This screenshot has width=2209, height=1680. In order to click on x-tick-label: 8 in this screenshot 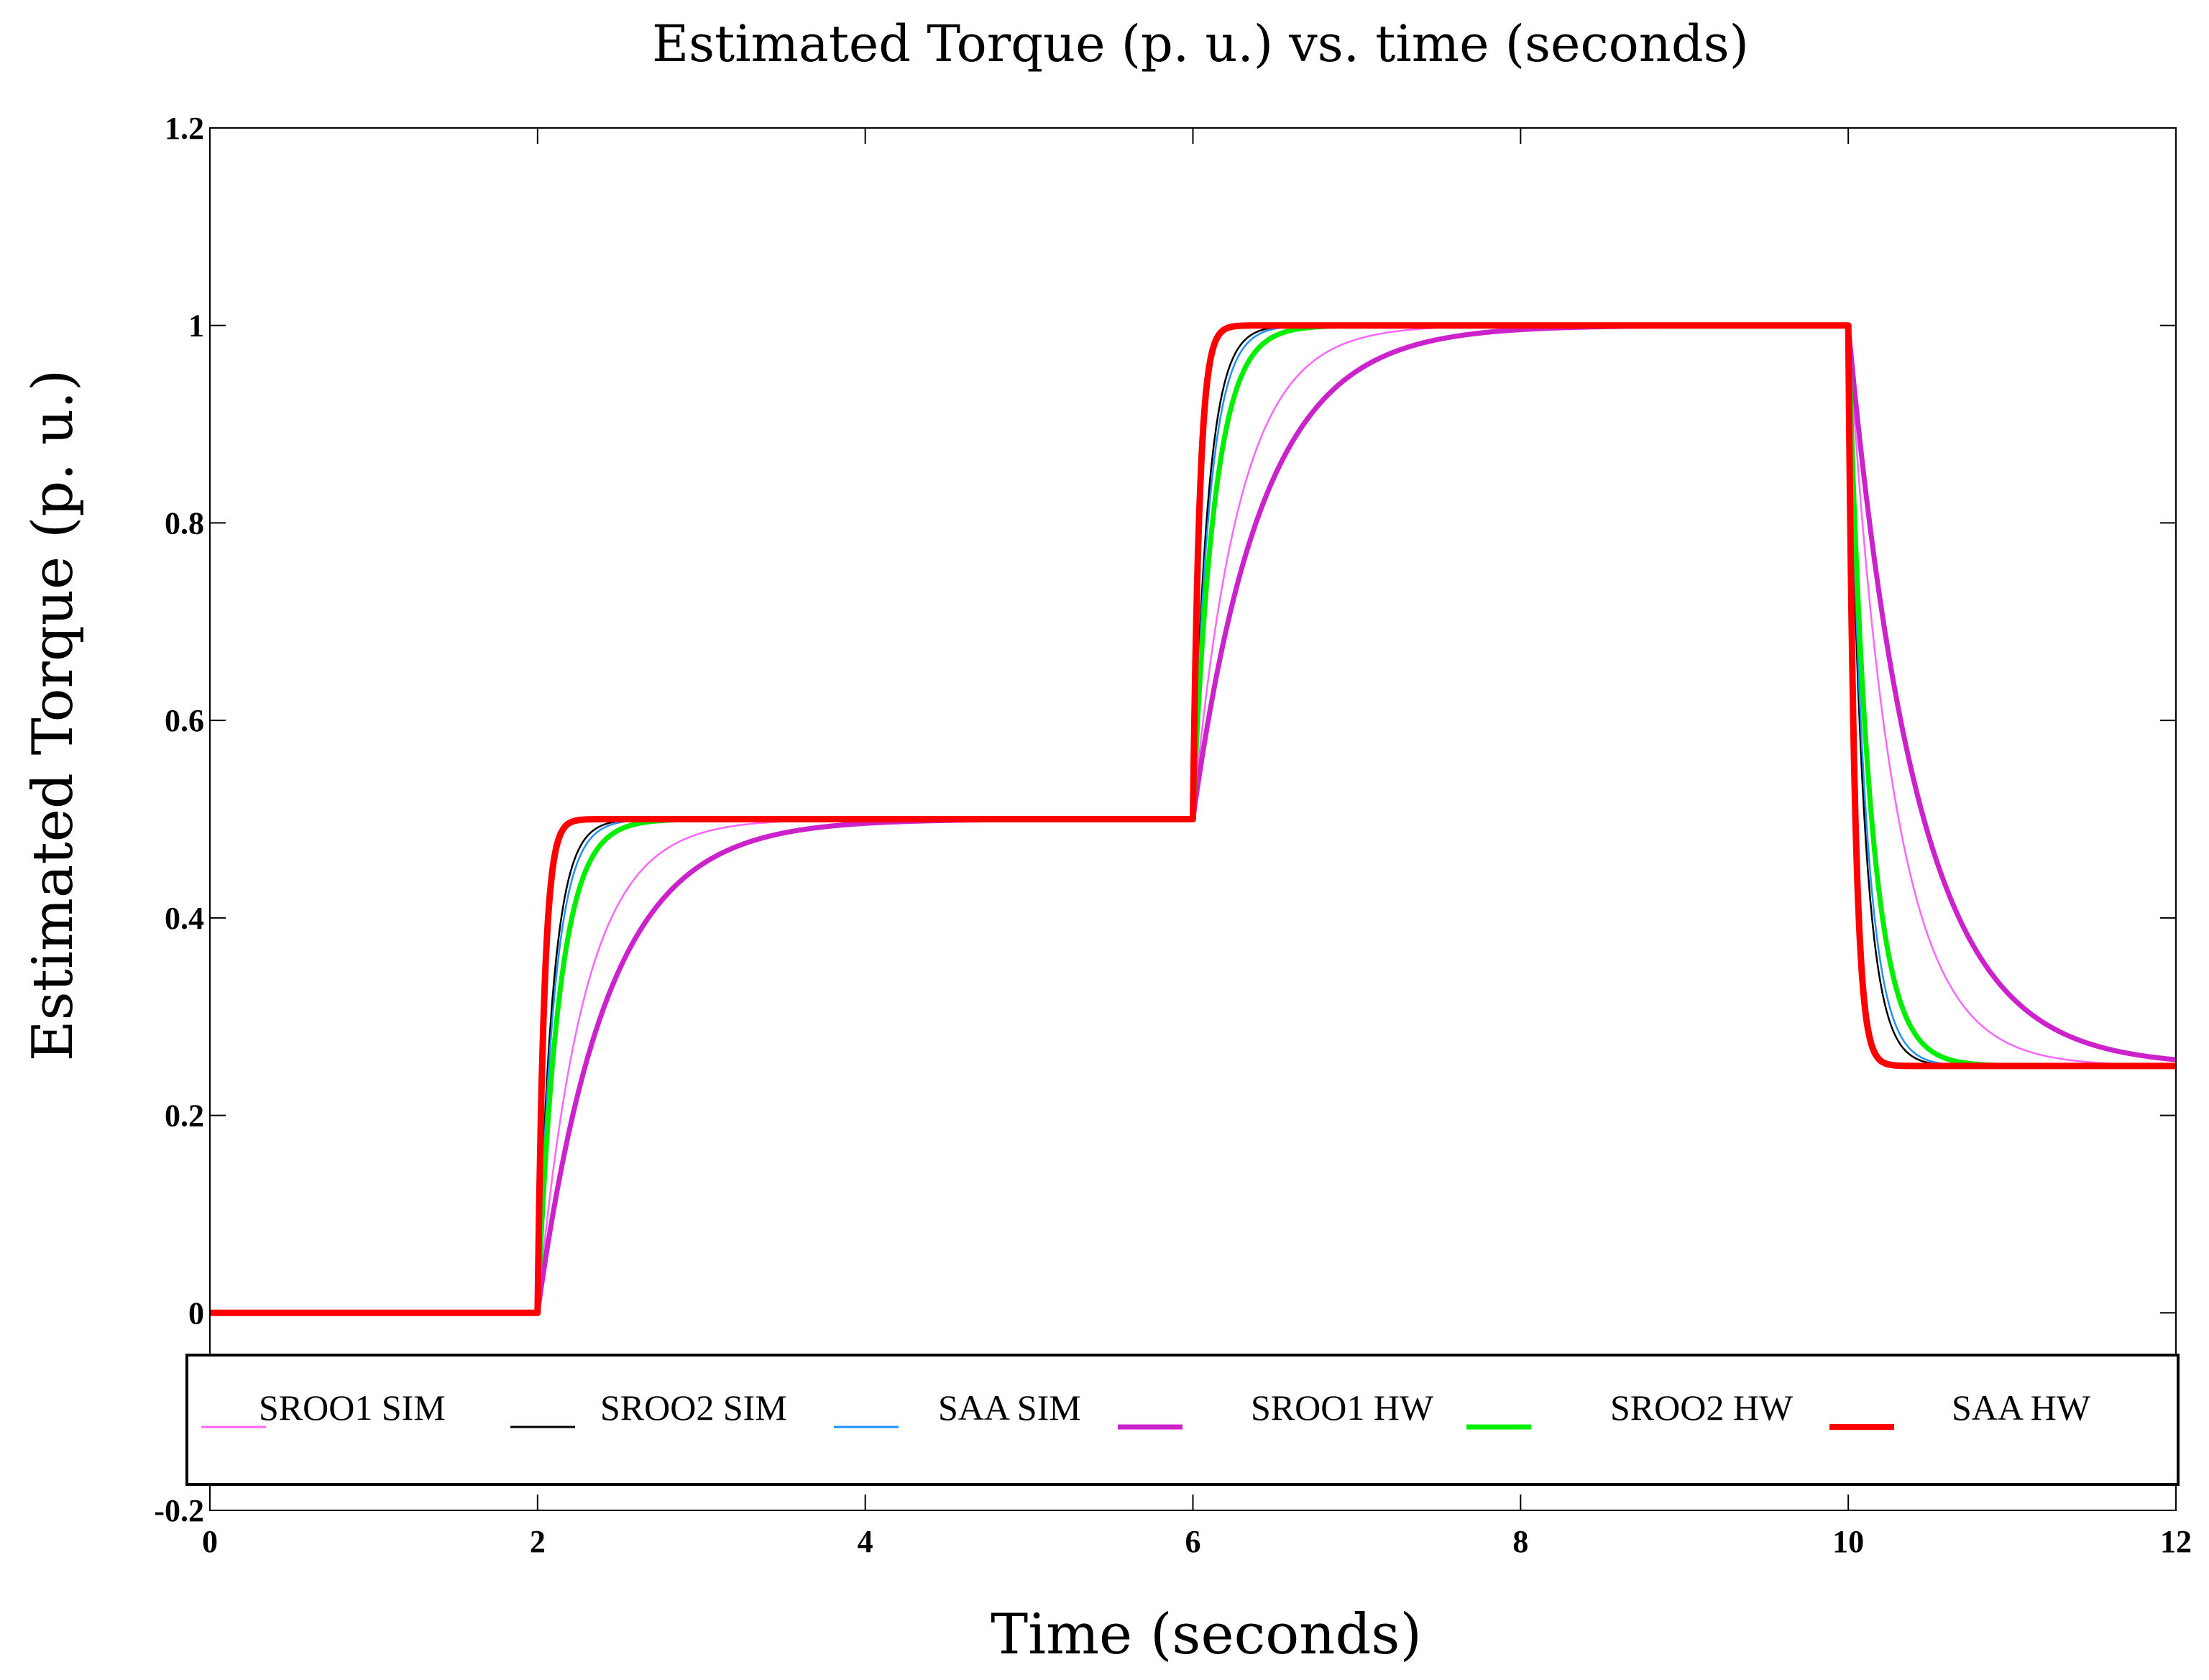, I will do `click(1520, 1541)`.